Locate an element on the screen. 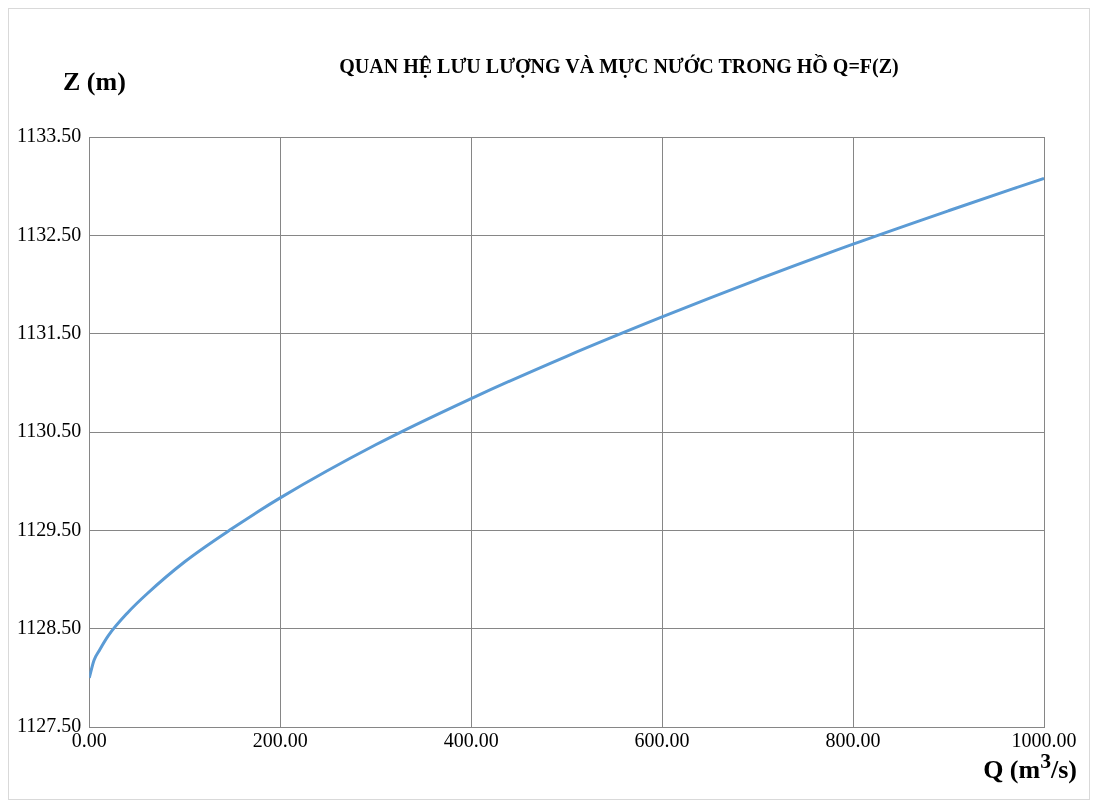  x-tick-label: 1000.00 is located at coordinates (1044, 740).